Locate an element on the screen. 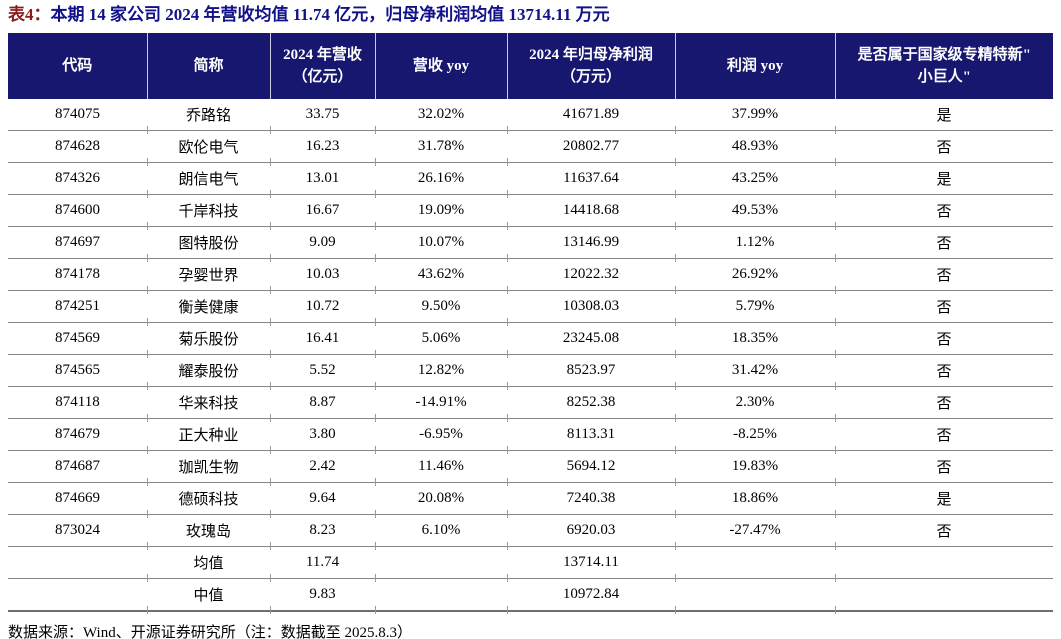  table-cell: 20802.77 is located at coordinates (591, 148).